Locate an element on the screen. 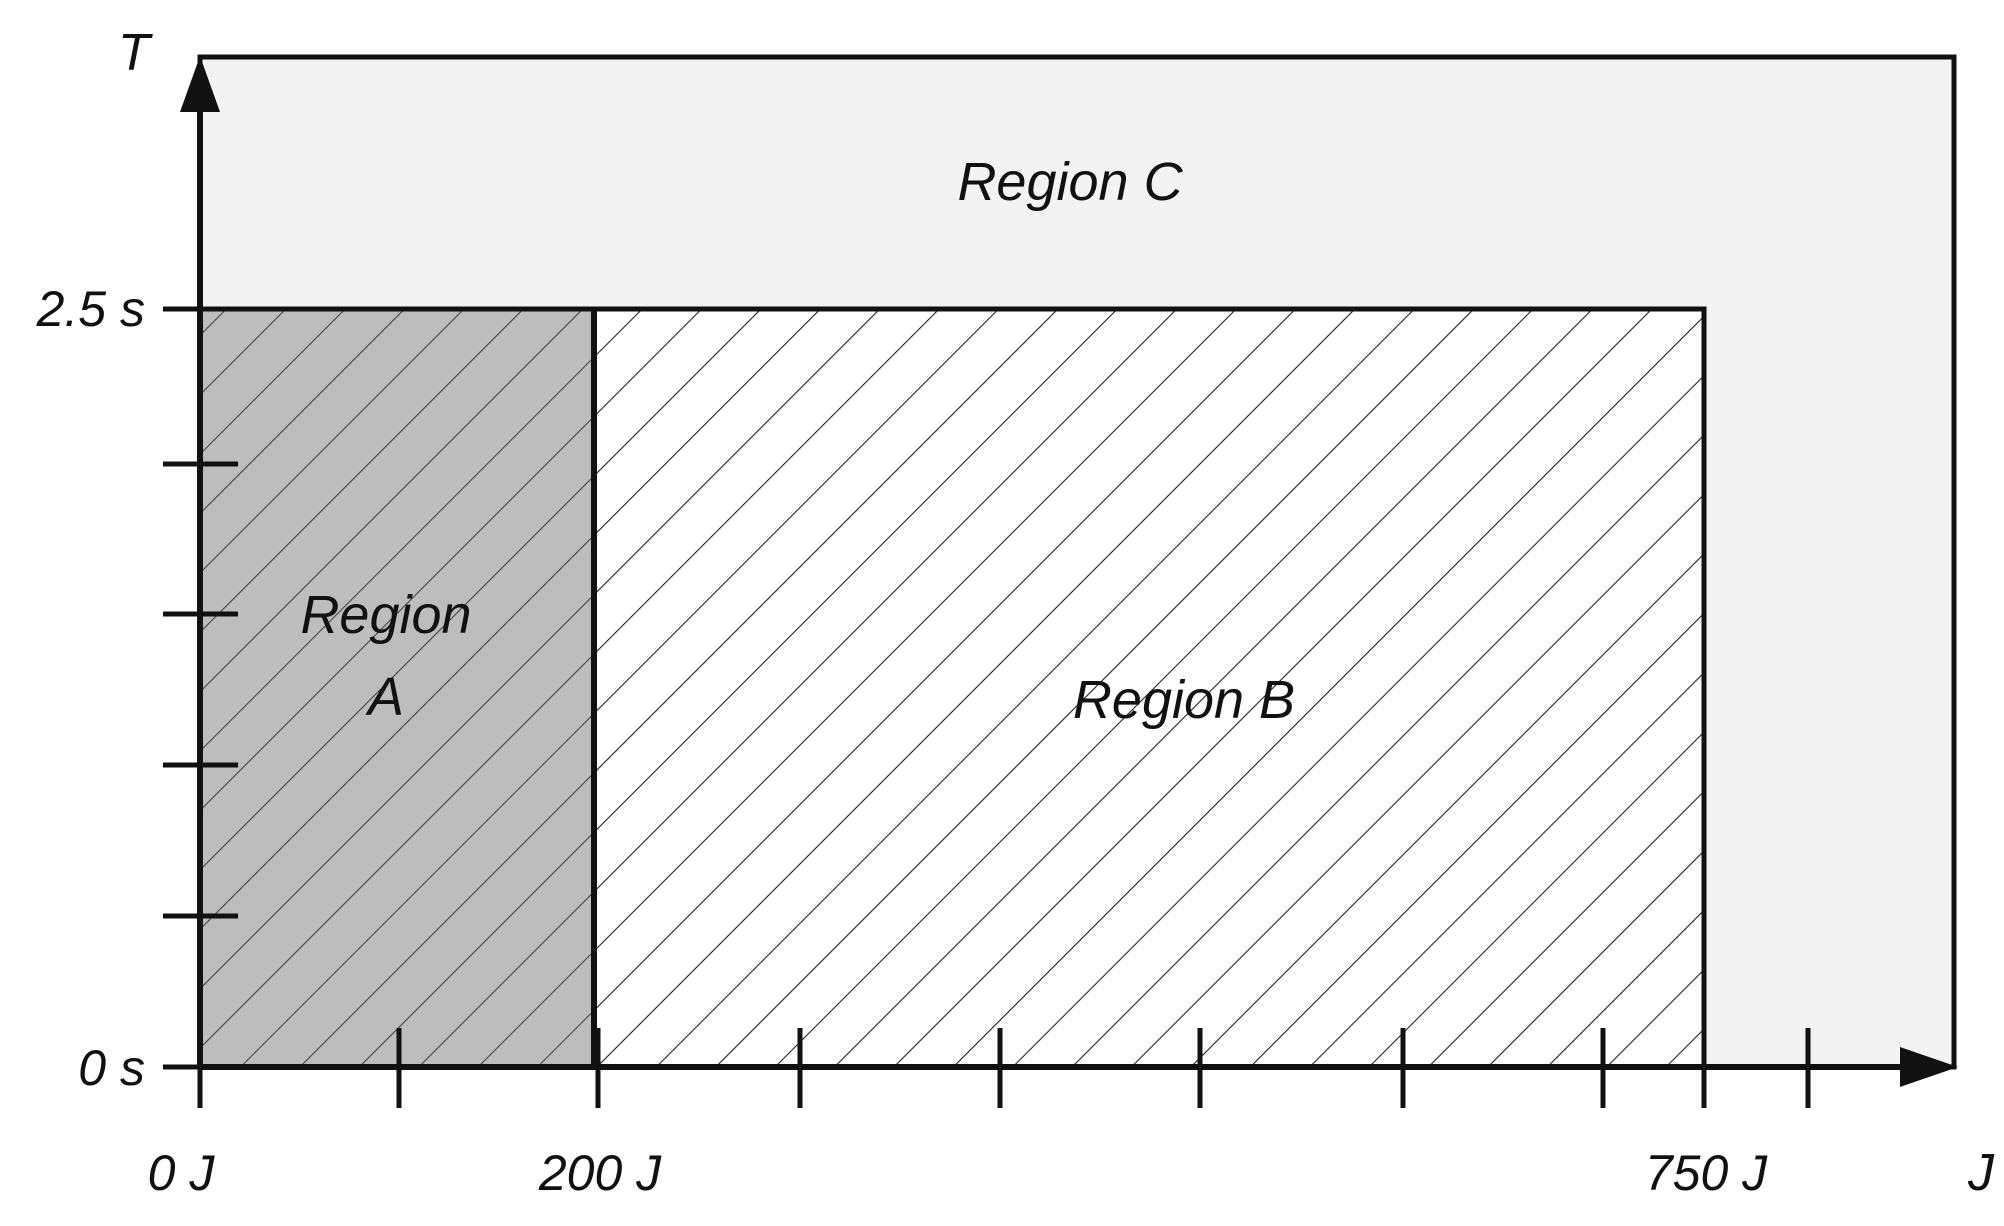  region-a-hatch is located at coordinates (397, 688).